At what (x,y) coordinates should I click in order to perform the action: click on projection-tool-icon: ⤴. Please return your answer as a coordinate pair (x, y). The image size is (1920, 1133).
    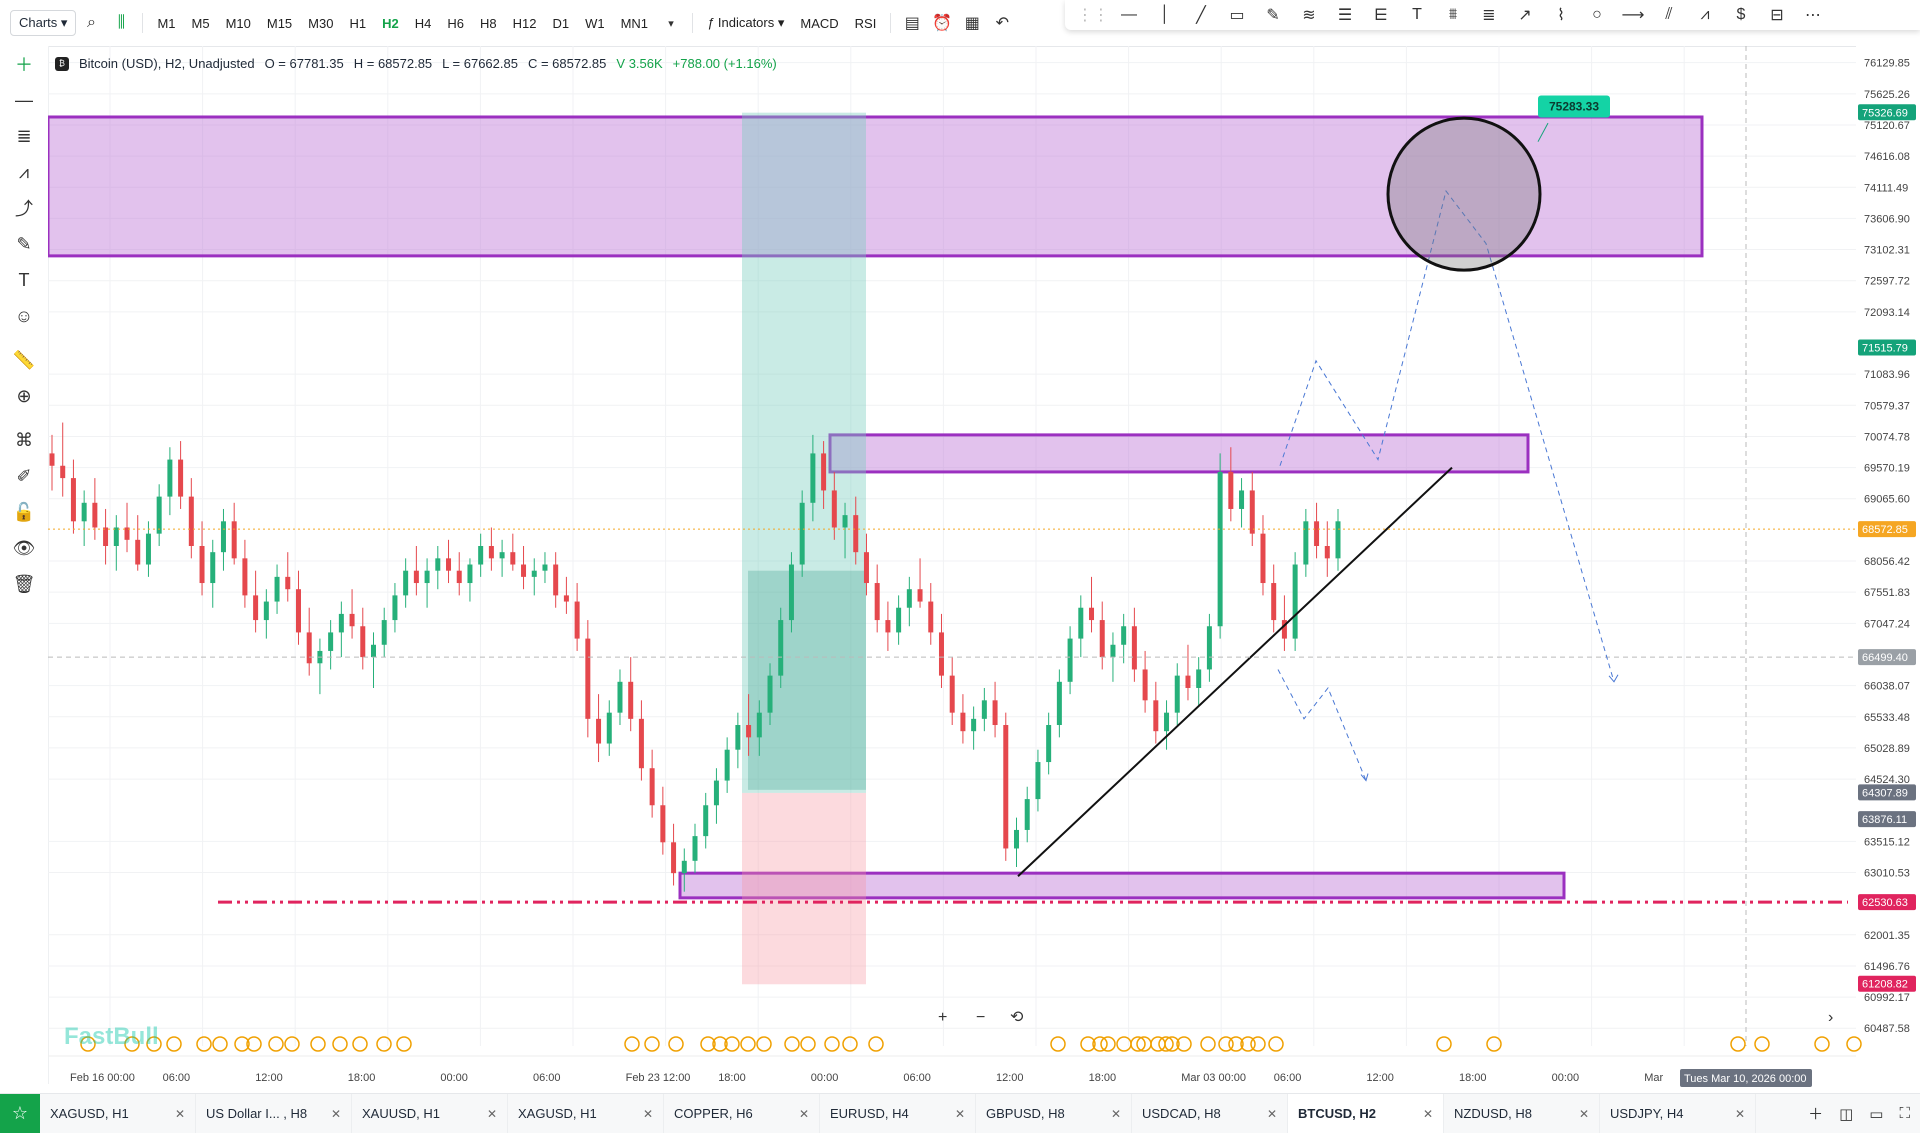
    Looking at the image, I should click on (24, 209).